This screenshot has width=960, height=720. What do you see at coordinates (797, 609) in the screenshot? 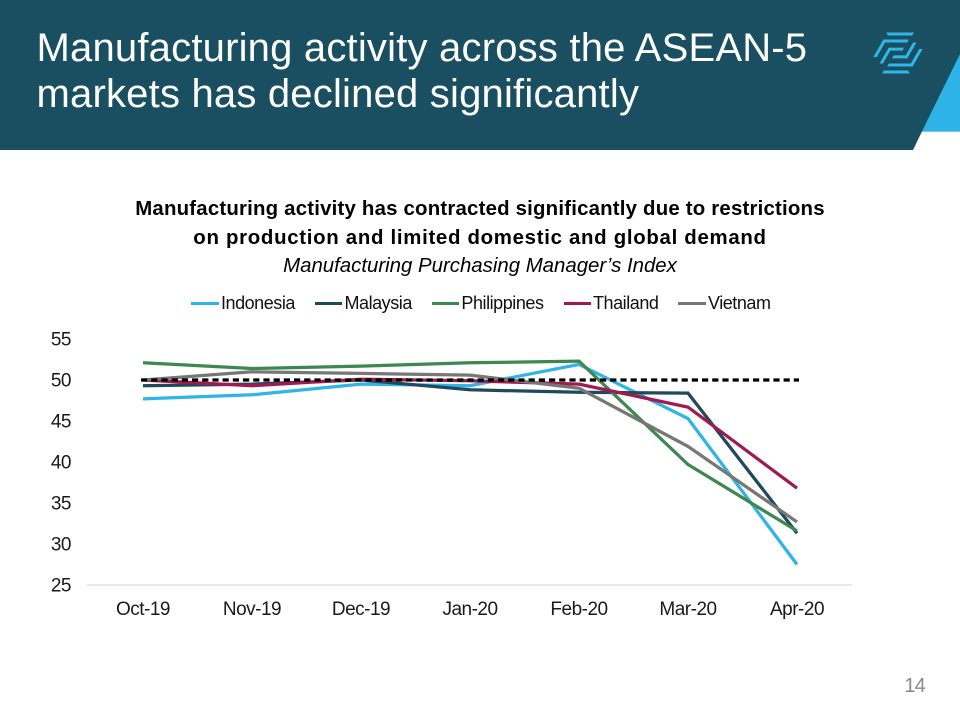
I see `svg-text: Apr-20` at bounding box center [797, 609].